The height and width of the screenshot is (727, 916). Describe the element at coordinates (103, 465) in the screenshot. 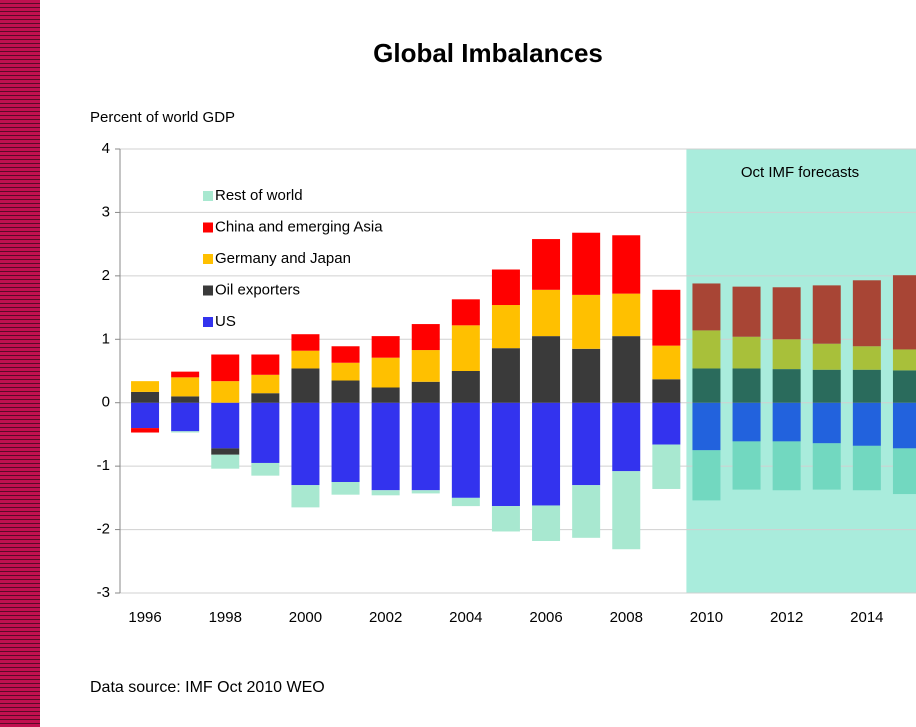

I see `y-tick-label: -1` at that location.